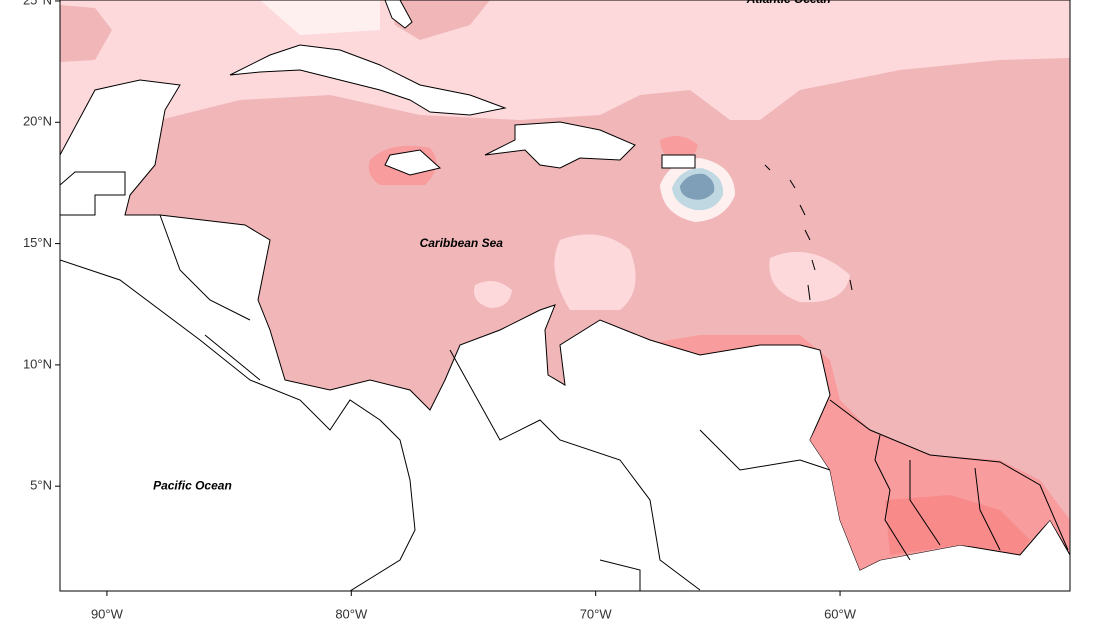  Describe the element at coordinates (840, 613) in the screenshot. I see `x-tick-label: 60°W` at that location.